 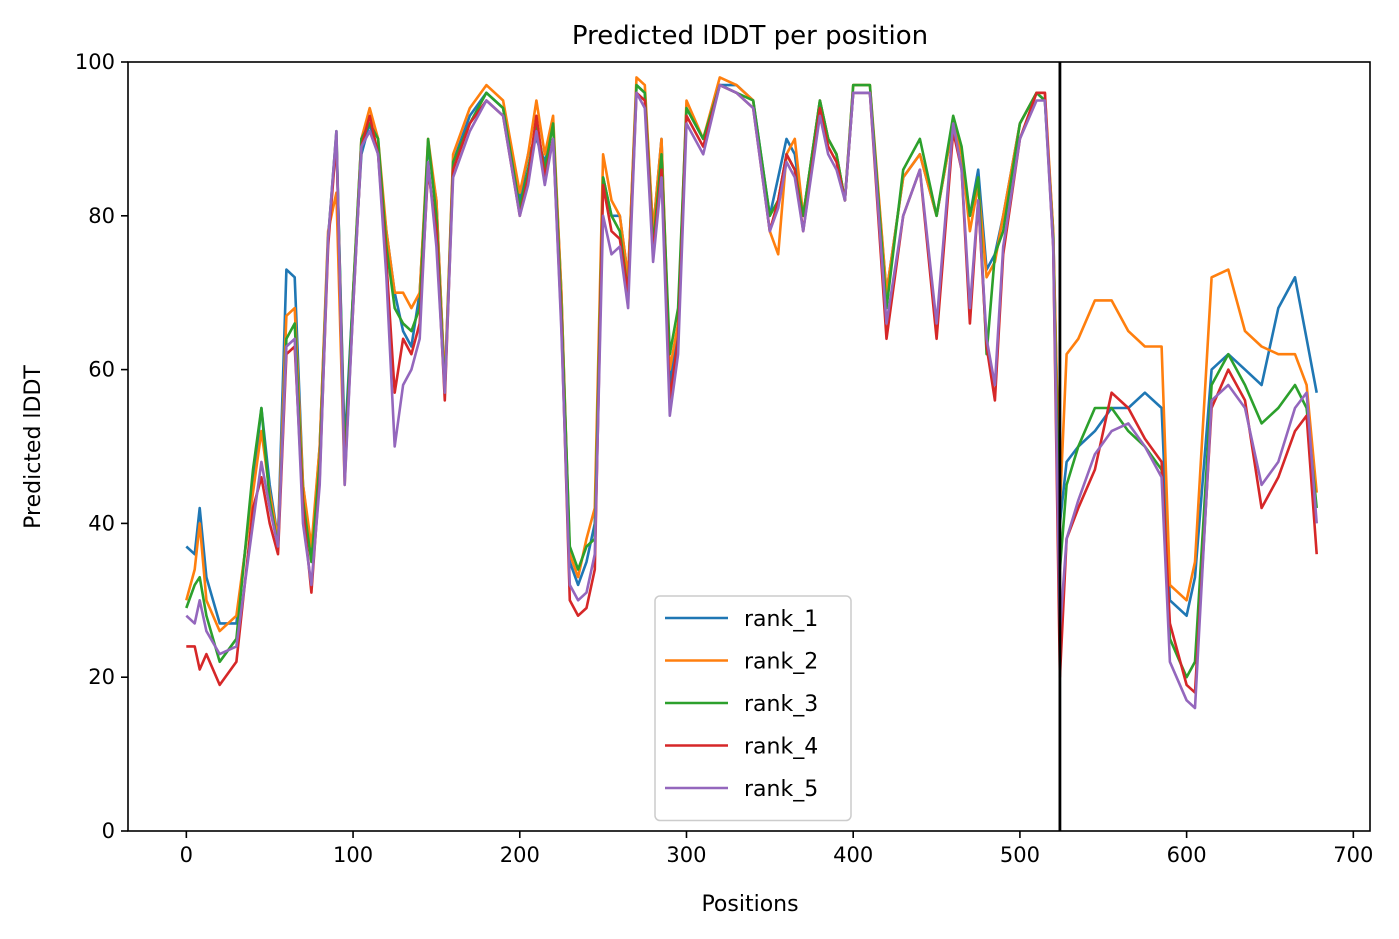 I want to click on y-tick-label: 20, so click(x=101, y=677).